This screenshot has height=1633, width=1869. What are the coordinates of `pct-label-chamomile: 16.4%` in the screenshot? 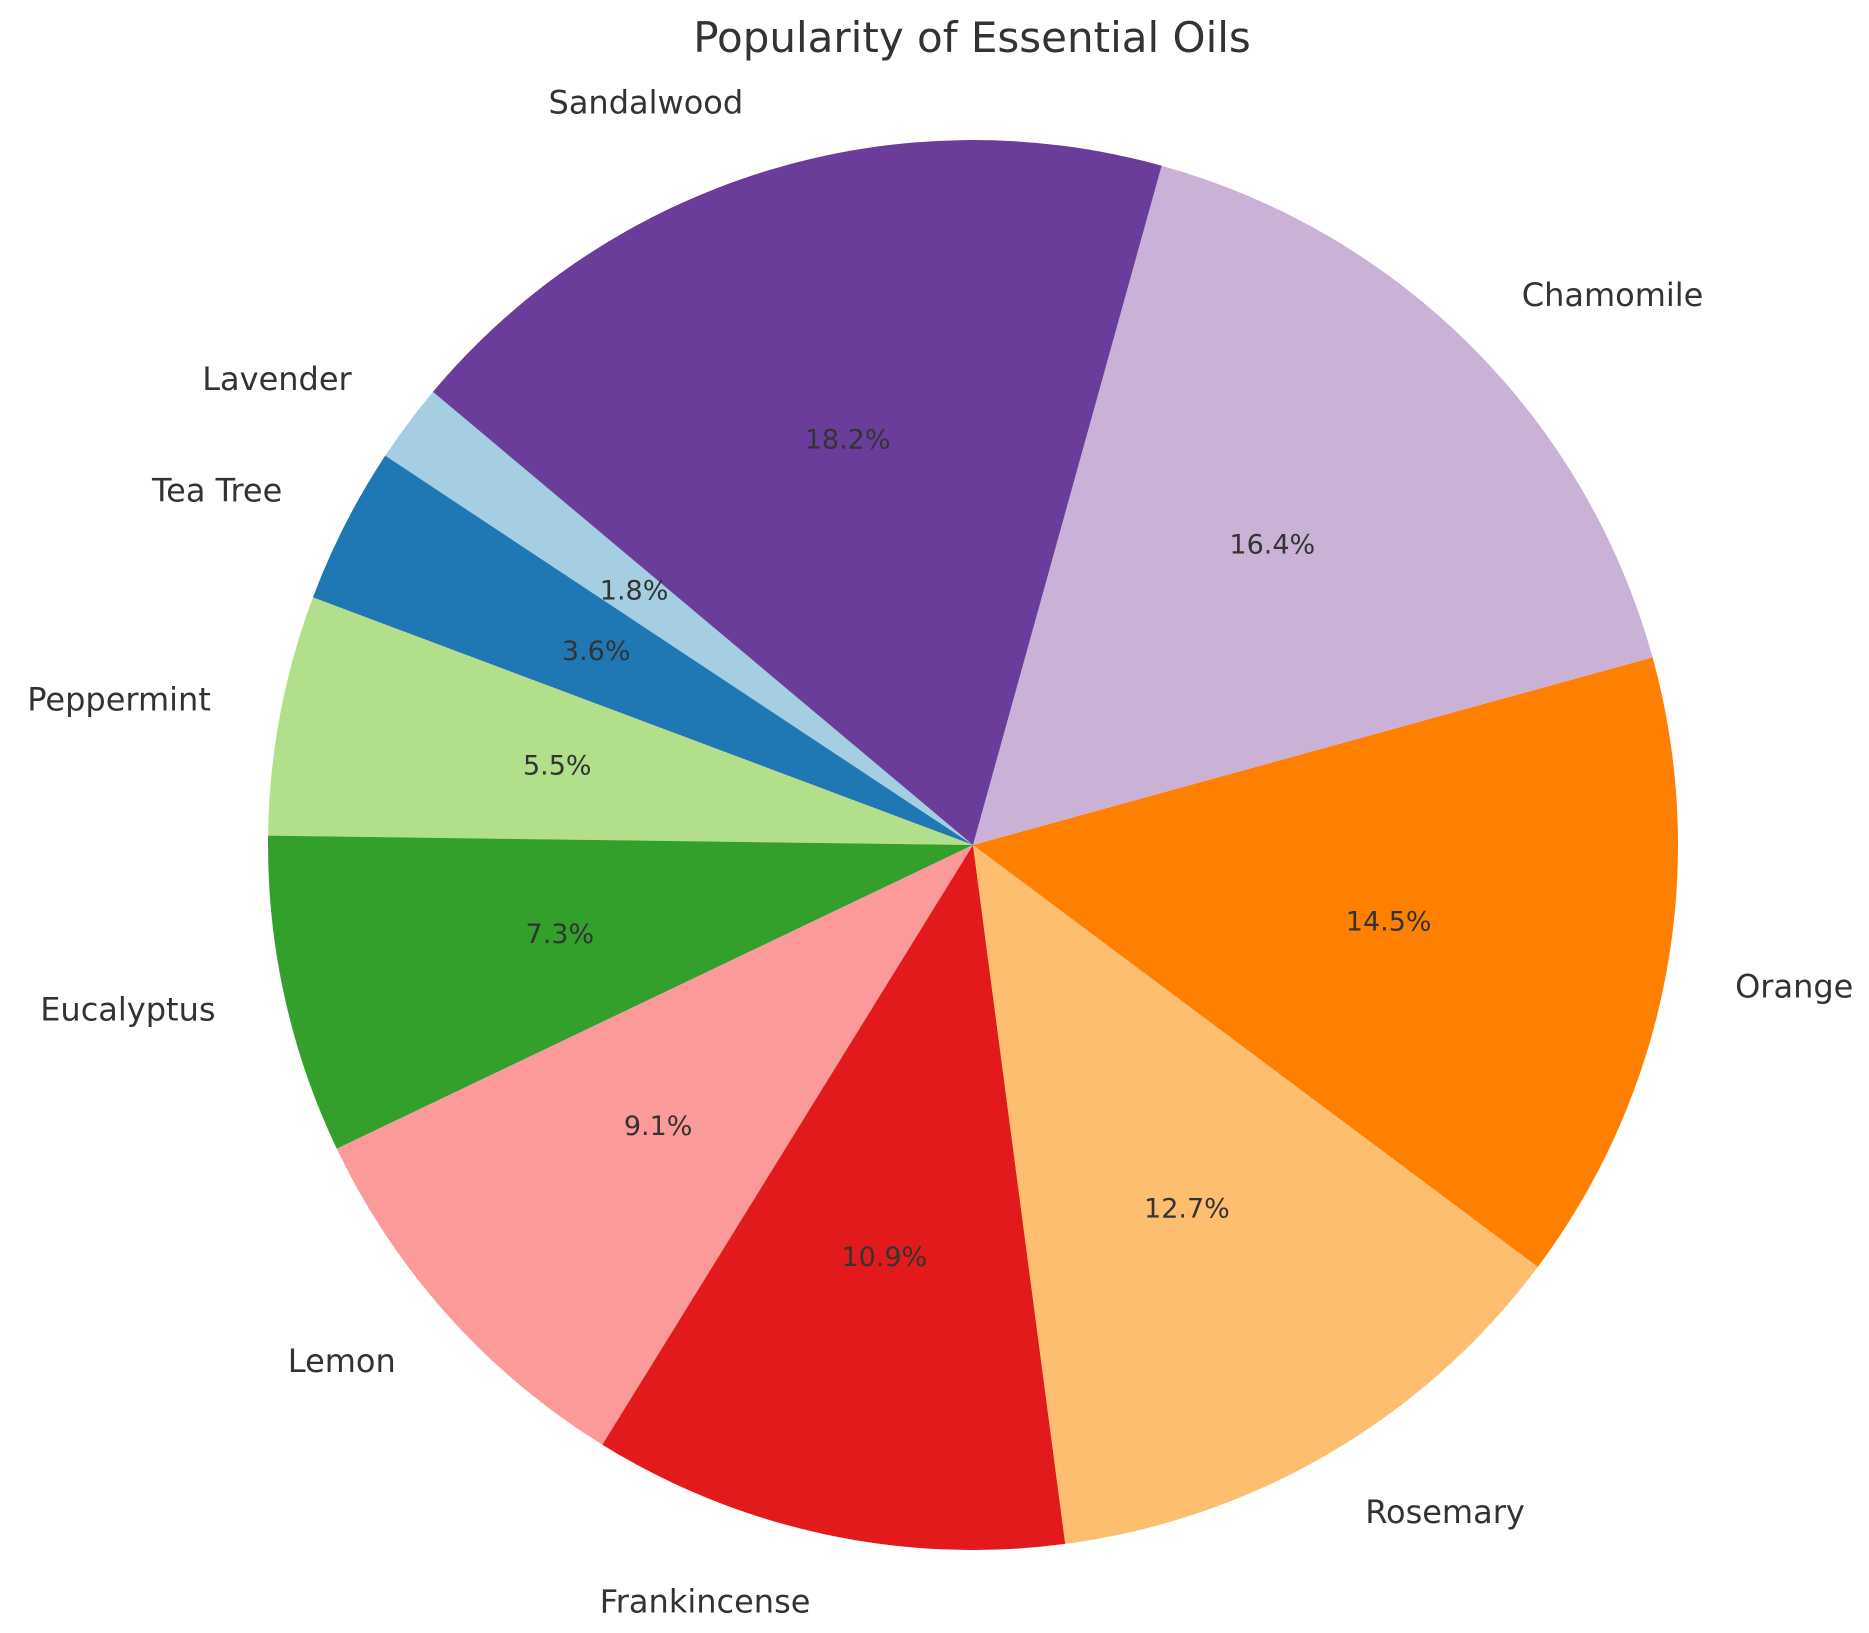 It's located at (1272, 545).